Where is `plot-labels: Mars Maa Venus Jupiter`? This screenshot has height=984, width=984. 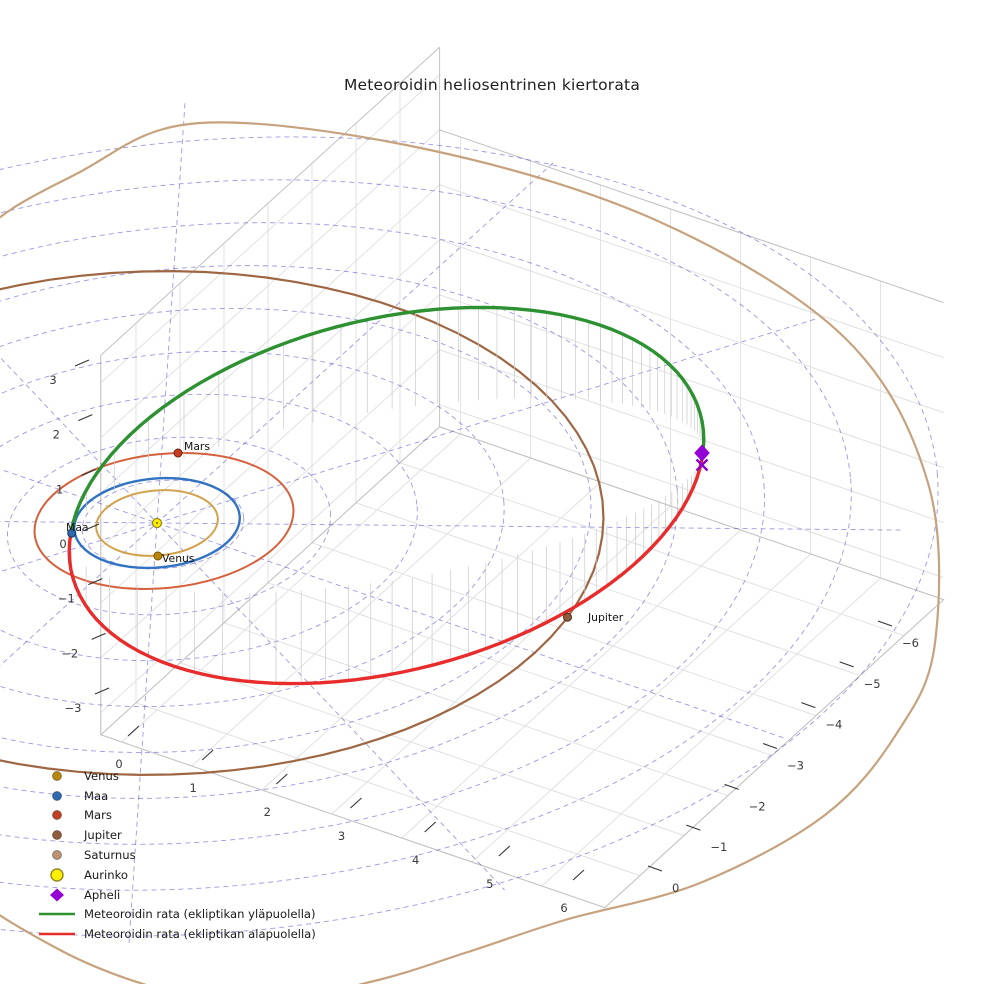 plot-labels: Mars Maa Venus Jupiter is located at coordinates (345, 532).